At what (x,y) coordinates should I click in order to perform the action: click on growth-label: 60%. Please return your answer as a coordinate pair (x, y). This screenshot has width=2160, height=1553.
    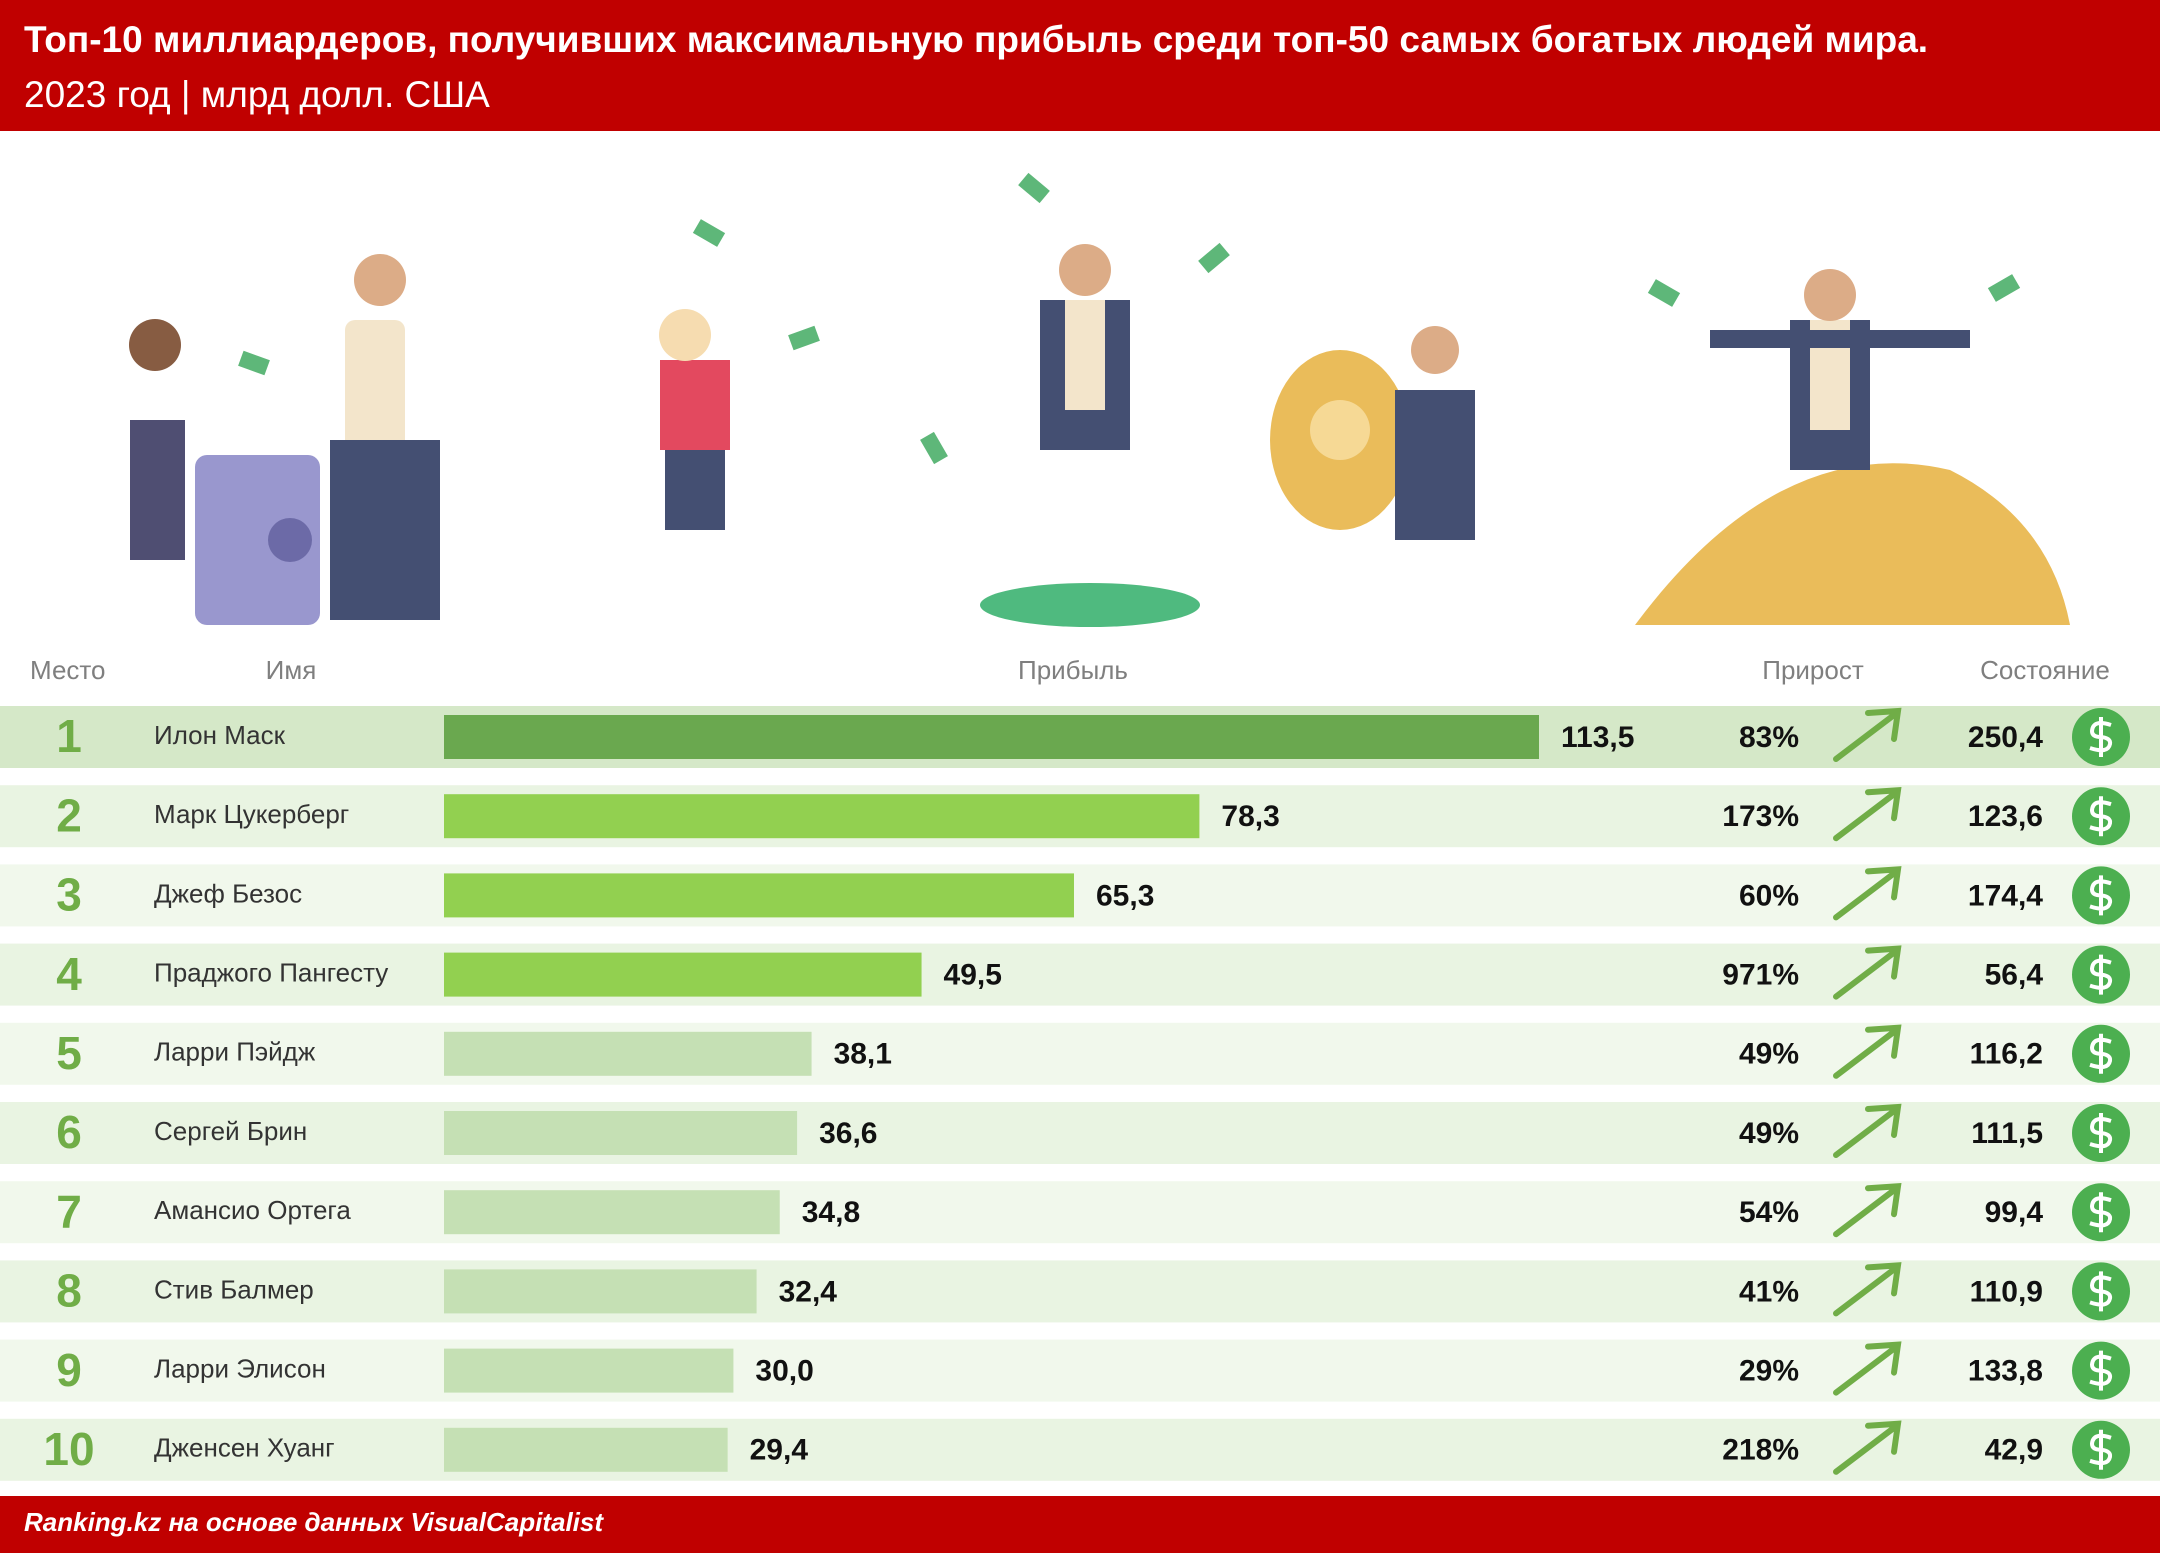
    Looking at the image, I should click on (1769, 895).